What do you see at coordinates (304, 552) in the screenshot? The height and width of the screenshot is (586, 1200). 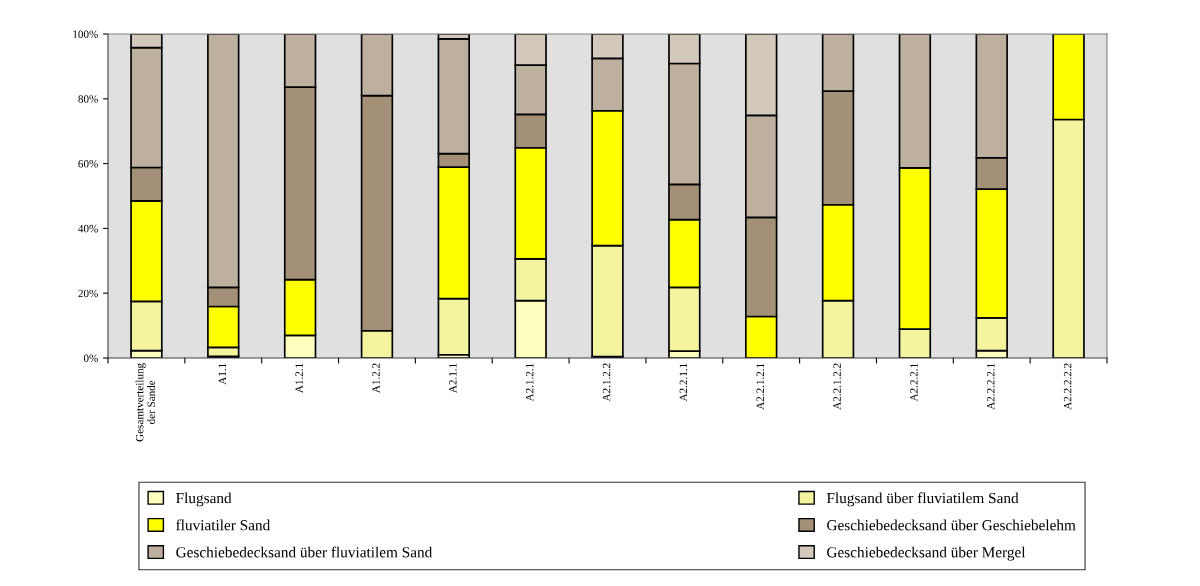 I see `legend-label: Geschiebedecksand über fluviatilem Sand` at bounding box center [304, 552].